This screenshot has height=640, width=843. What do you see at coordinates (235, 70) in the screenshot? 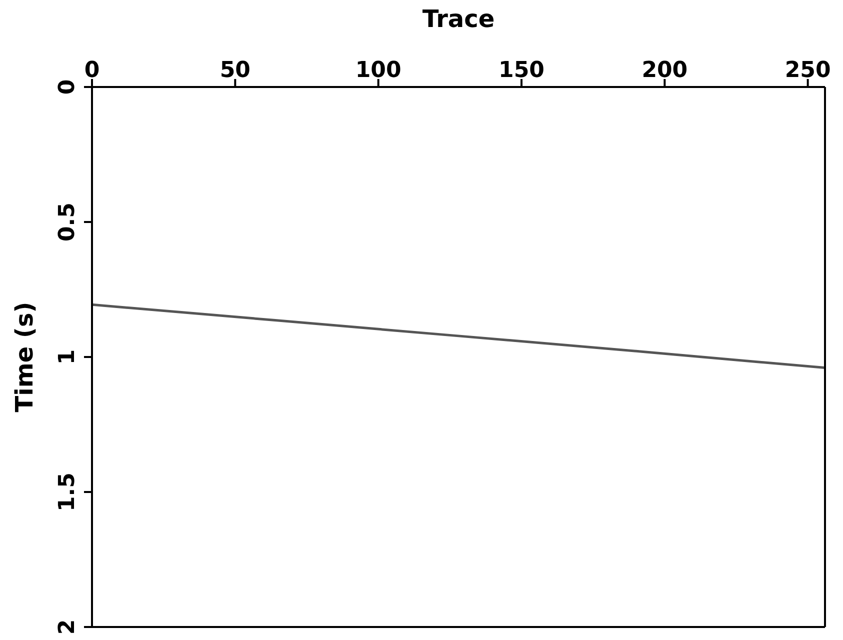
I see `x-tick-label: 50` at bounding box center [235, 70].